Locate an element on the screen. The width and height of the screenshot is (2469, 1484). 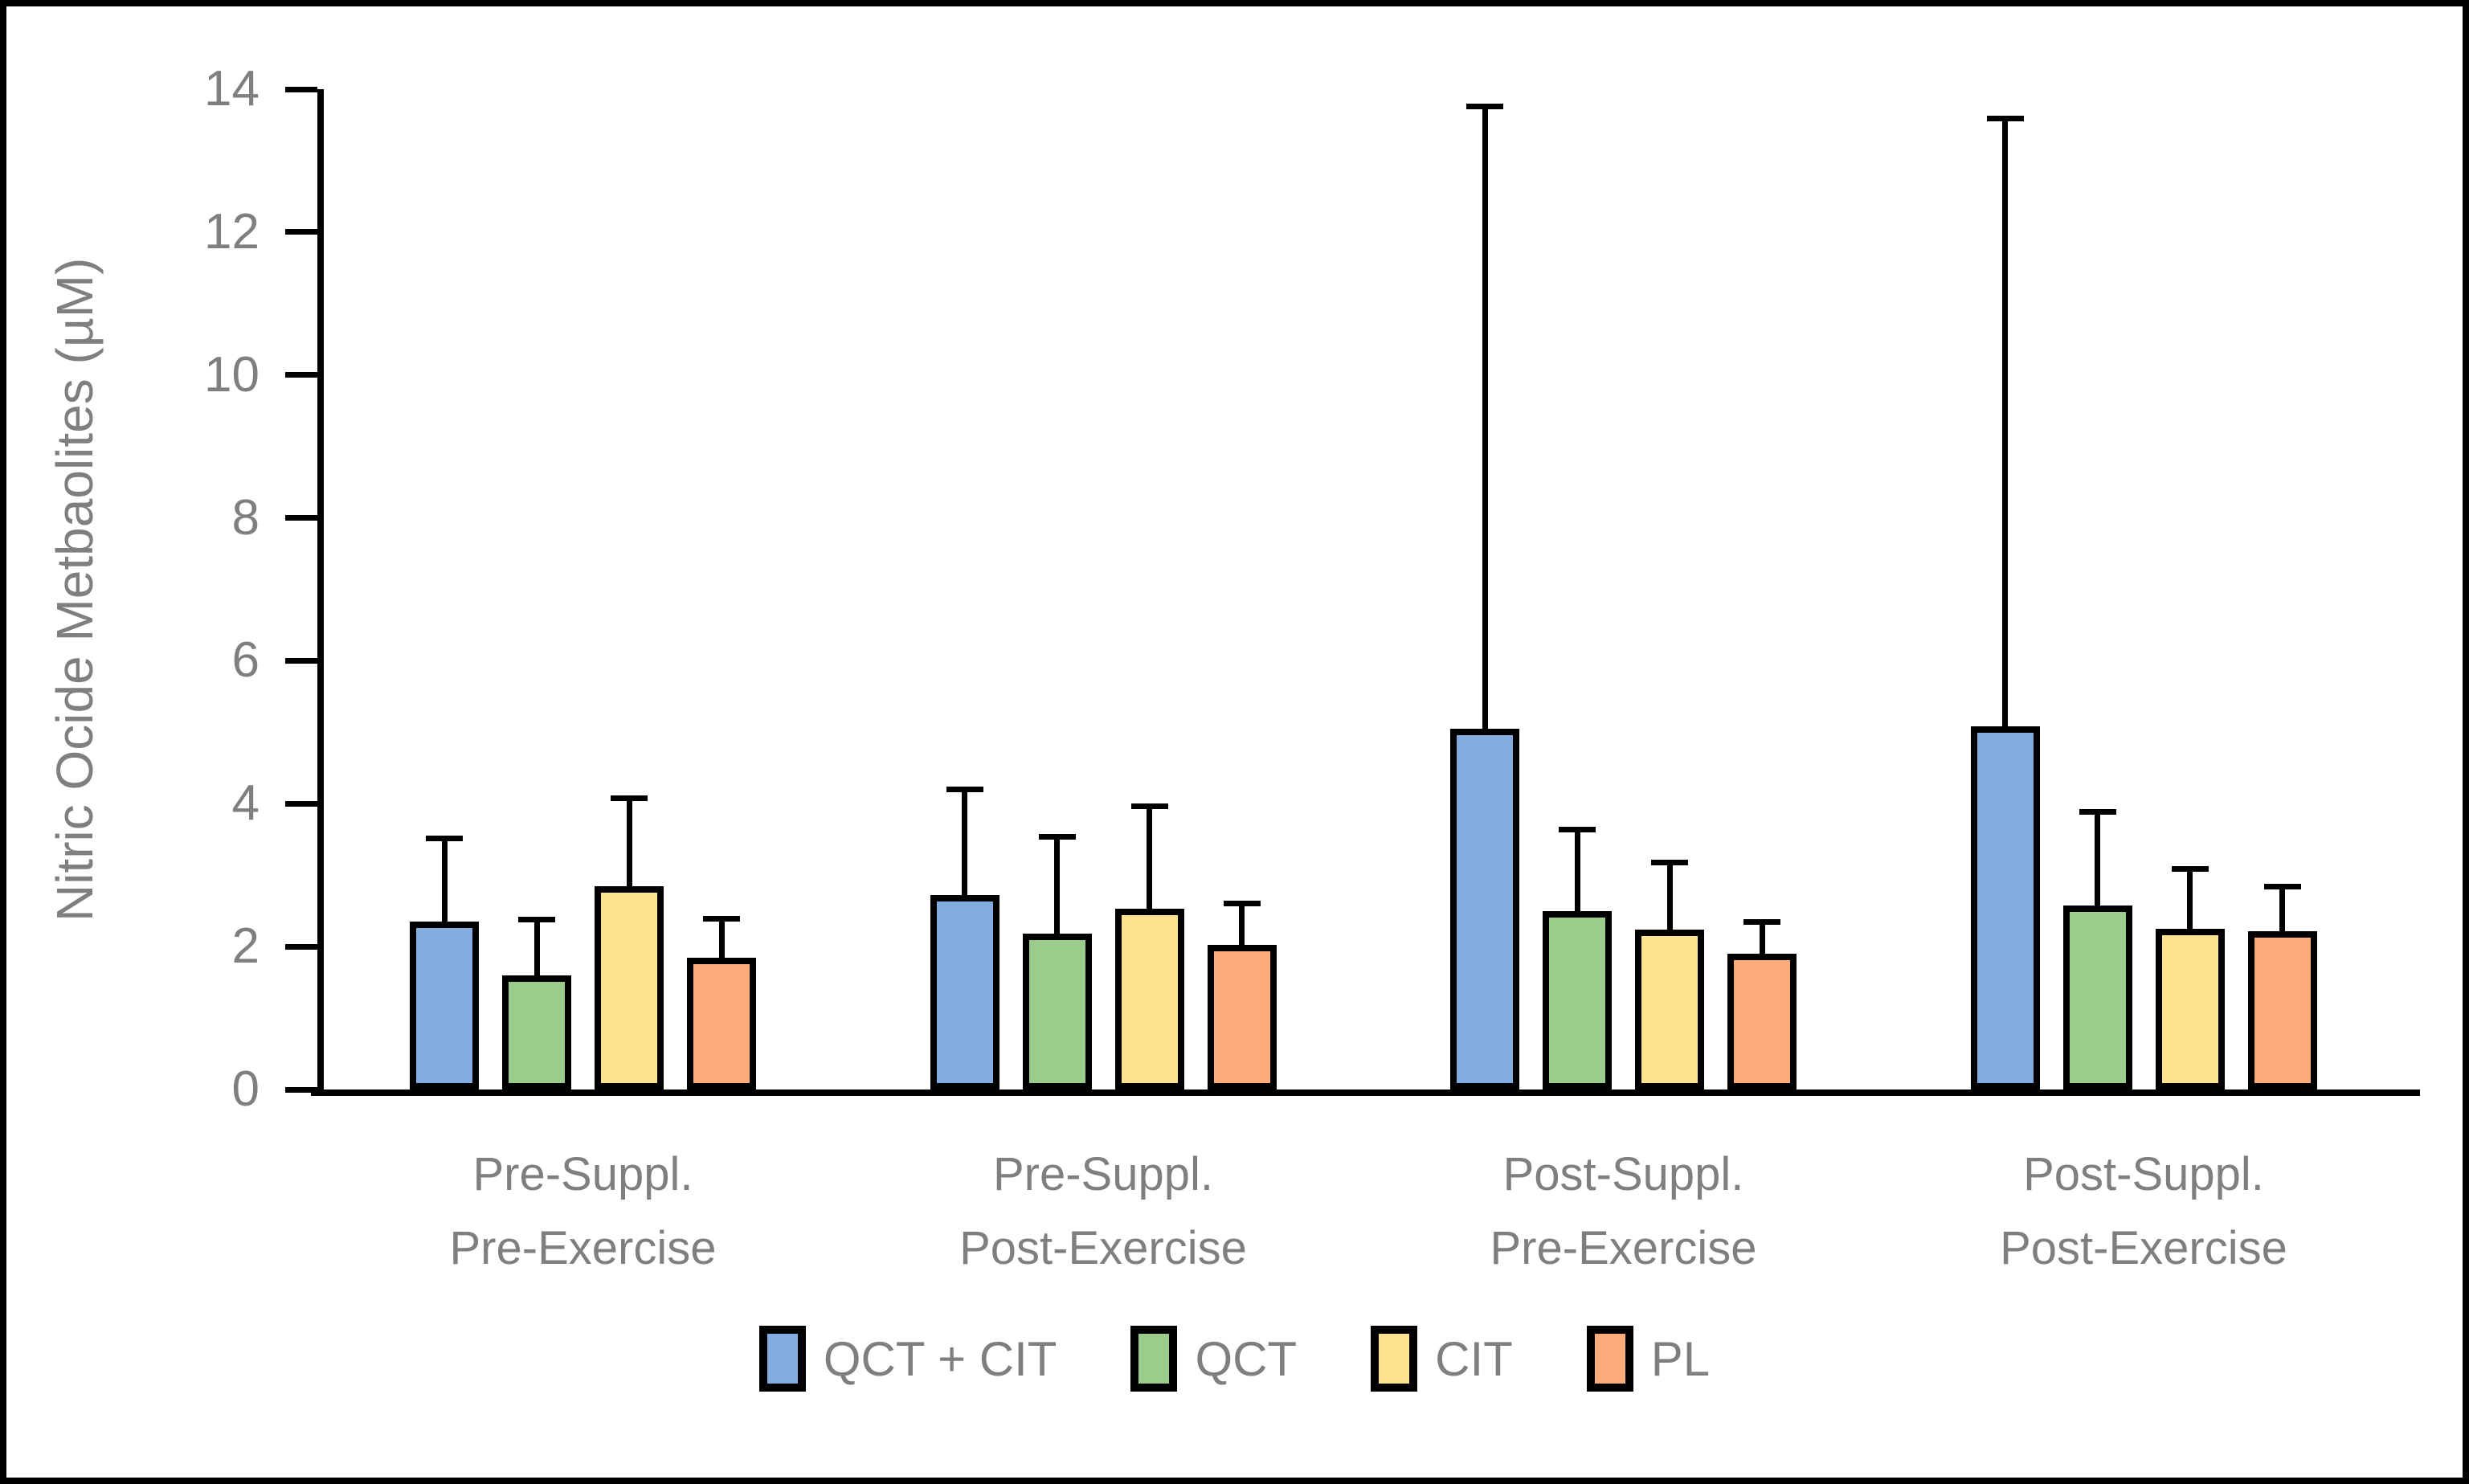
y-tick-label: 2 is located at coordinates (245, 946).